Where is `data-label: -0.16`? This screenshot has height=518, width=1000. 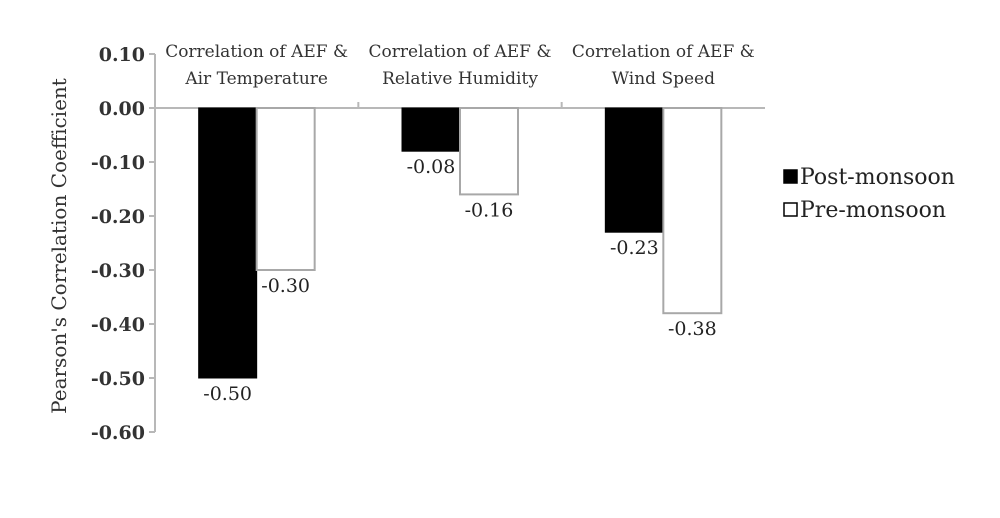 data-label: -0.16 is located at coordinates (489, 210).